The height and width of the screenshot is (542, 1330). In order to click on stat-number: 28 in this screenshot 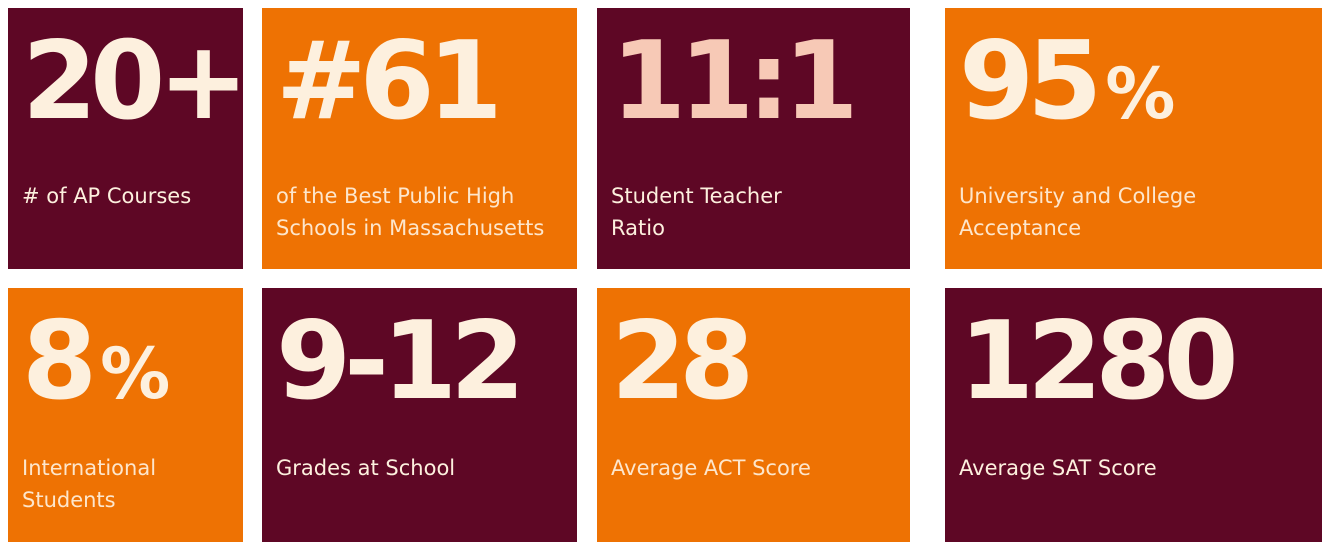, I will do `click(682, 361)`.